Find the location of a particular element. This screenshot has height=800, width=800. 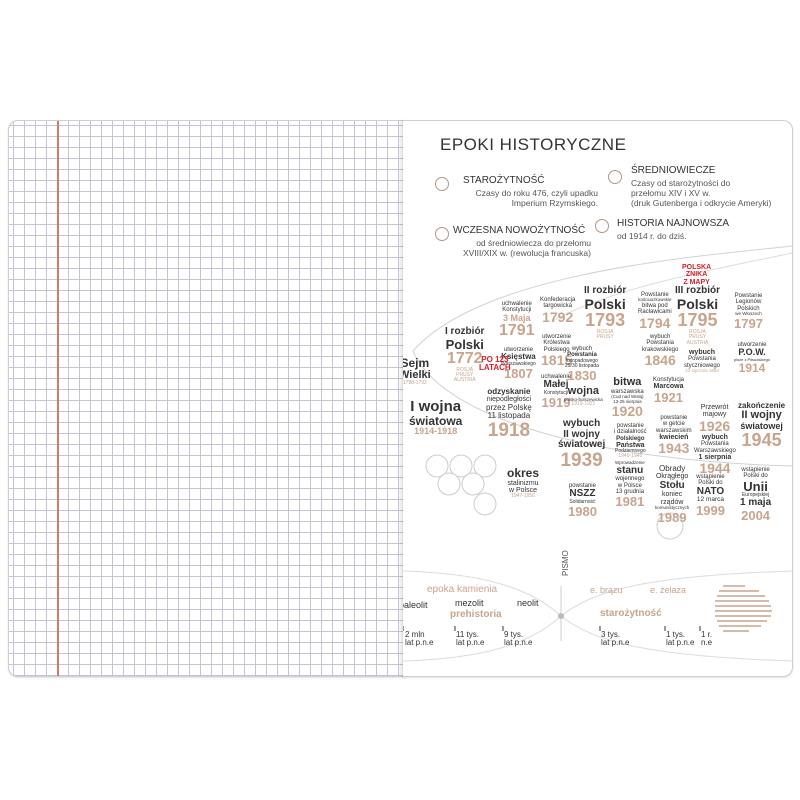

event-march-constitution: Konstytucja Marcowa 1921 is located at coordinates (669, 391).